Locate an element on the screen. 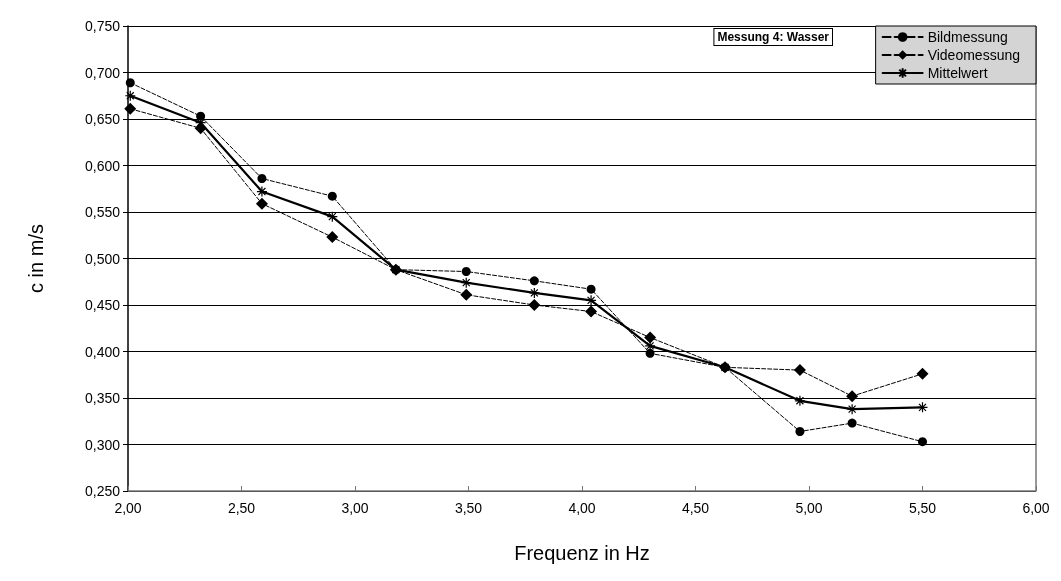  y-tick-label: 0,400 is located at coordinates (102, 351).